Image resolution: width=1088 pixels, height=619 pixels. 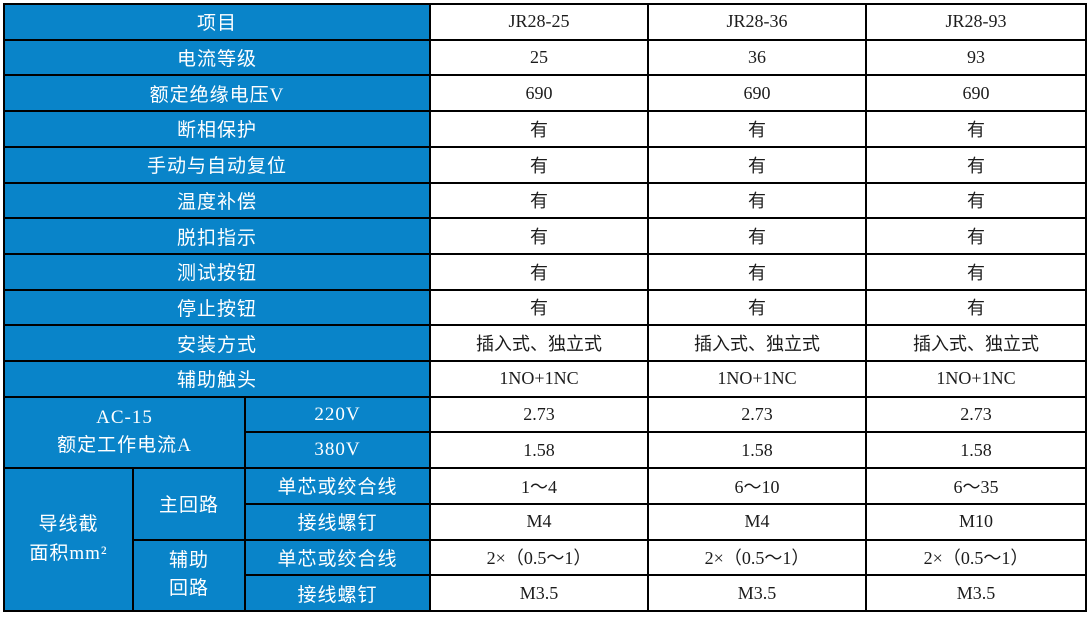 What do you see at coordinates (217, 22) in the screenshot?
I see `header-item-cell: 项目` at bounding box center [217, 22].